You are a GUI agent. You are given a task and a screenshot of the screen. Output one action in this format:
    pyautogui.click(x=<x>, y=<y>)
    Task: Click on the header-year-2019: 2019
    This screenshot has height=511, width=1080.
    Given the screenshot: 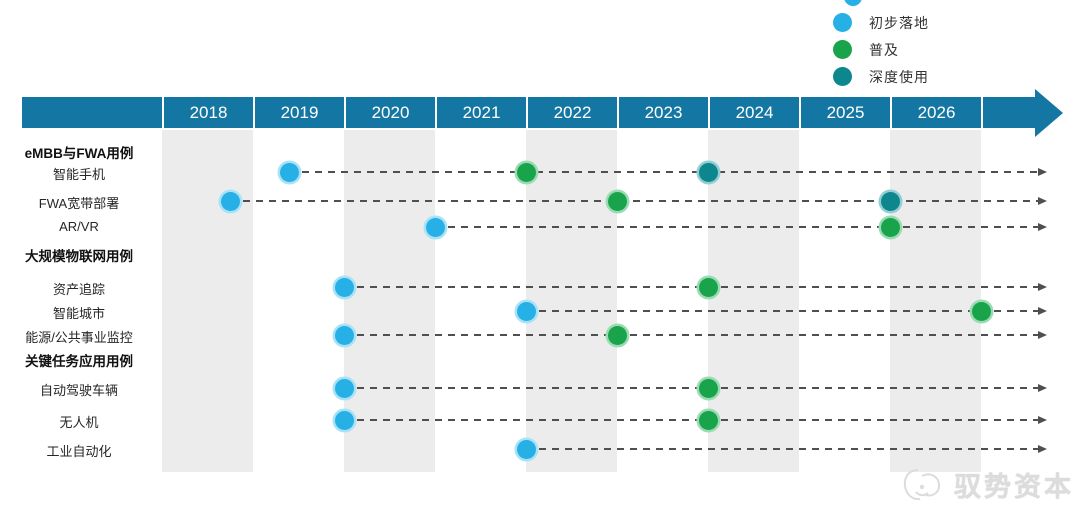 What is the action you would take?
    pyautogui.click(x=298, y=112)
    